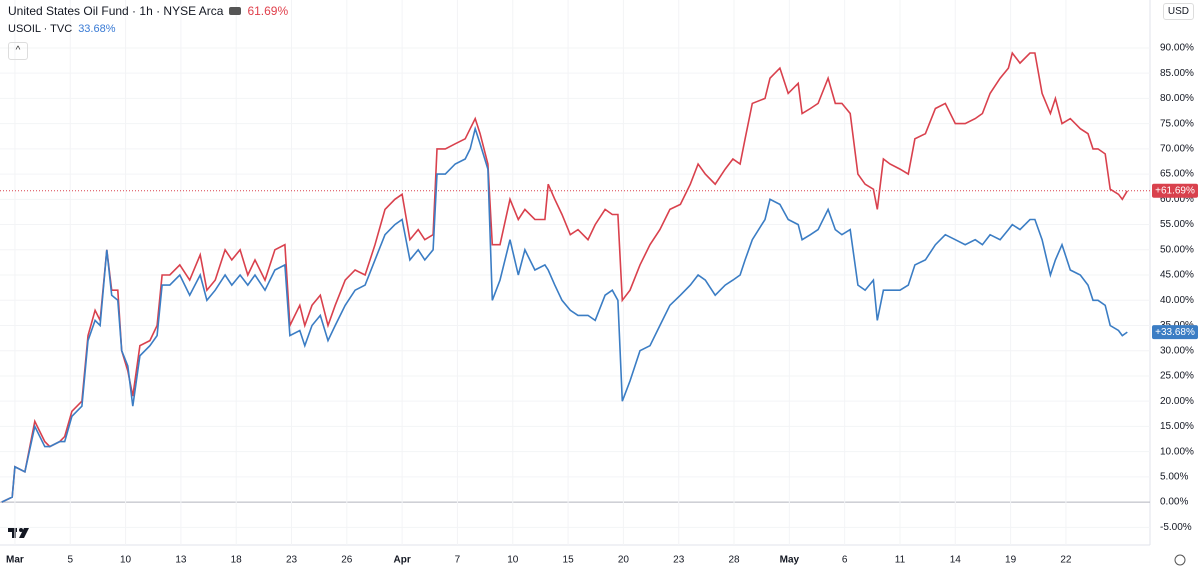  Describe the element at coordinates (1177, 73) in the screenshot. I see `y-tick-label: 85.00%` at that location.